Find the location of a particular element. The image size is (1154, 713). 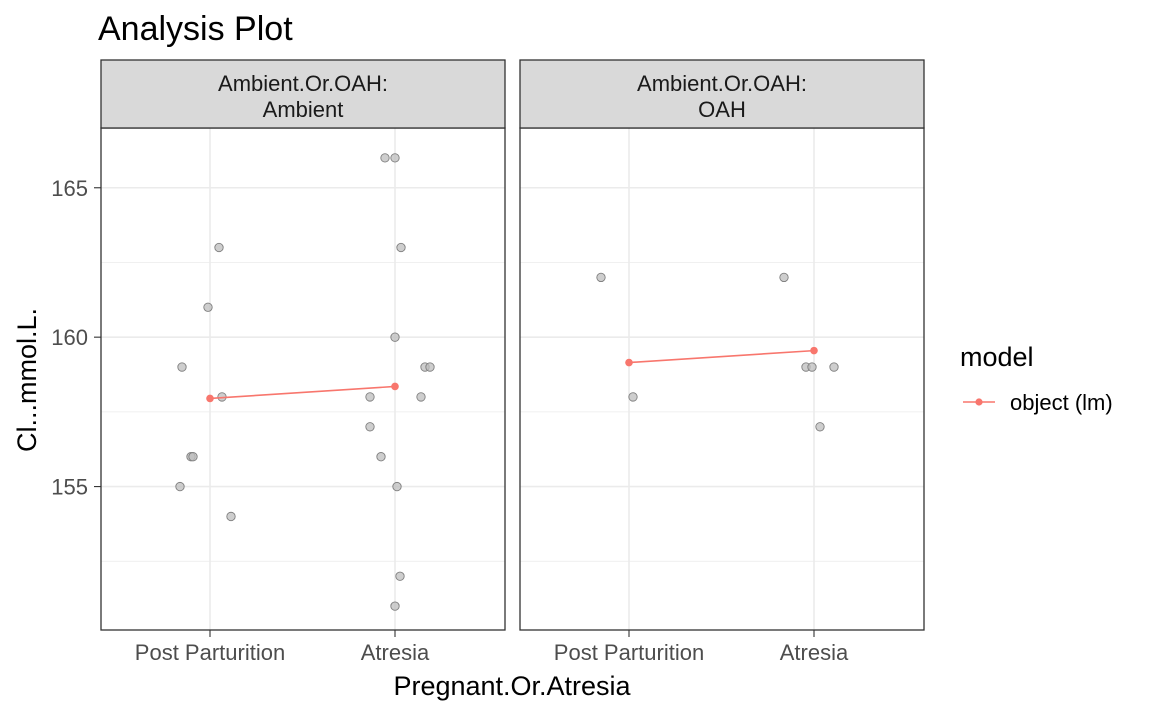

facet-strip-label-line2: OAH is located at coordinates (722, 109).